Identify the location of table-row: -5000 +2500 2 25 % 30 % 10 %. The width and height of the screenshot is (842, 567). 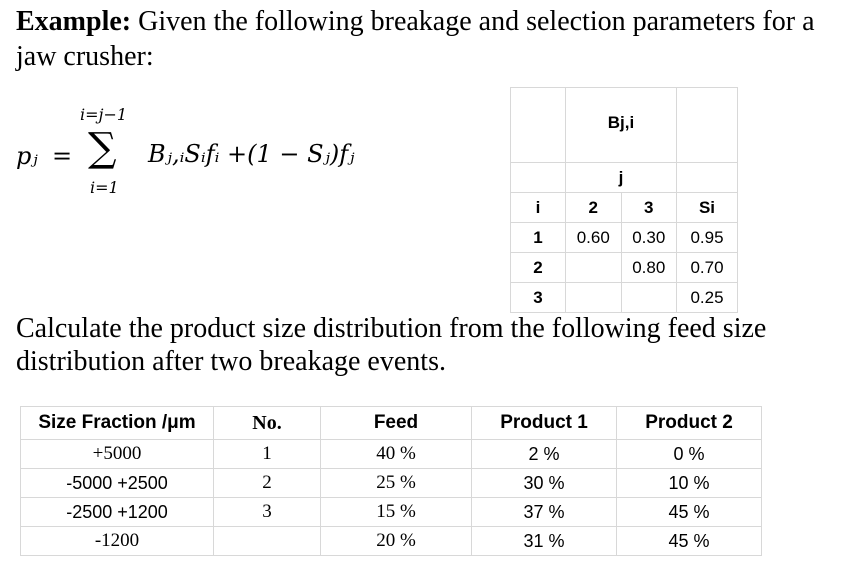
(391, 483).